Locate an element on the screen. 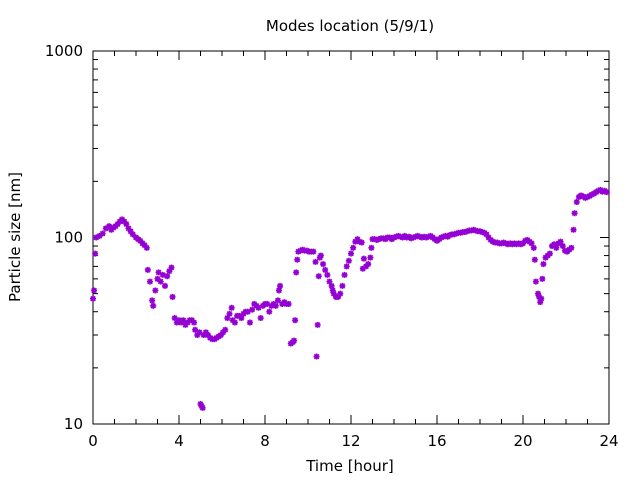 The image size is (640, 480). x-tick-label: 0 is located at coordinates (93, 441).